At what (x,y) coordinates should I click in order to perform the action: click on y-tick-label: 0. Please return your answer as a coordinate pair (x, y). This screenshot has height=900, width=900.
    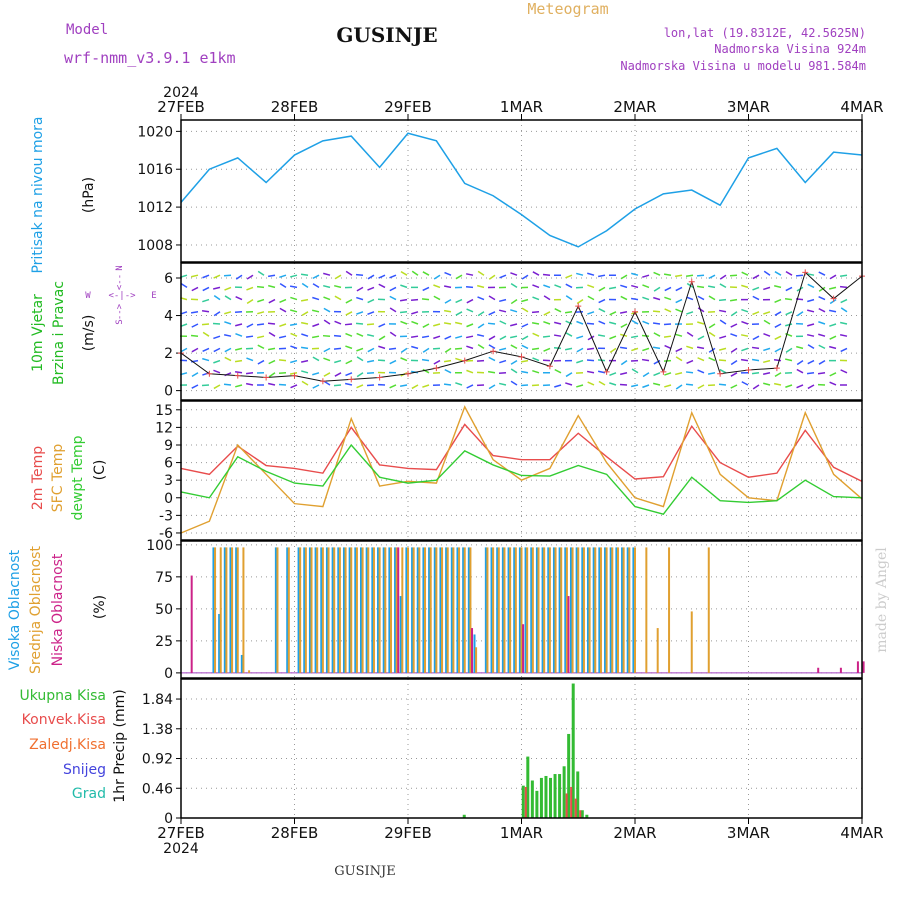
    Looking at the image, I should click on (168, 392).